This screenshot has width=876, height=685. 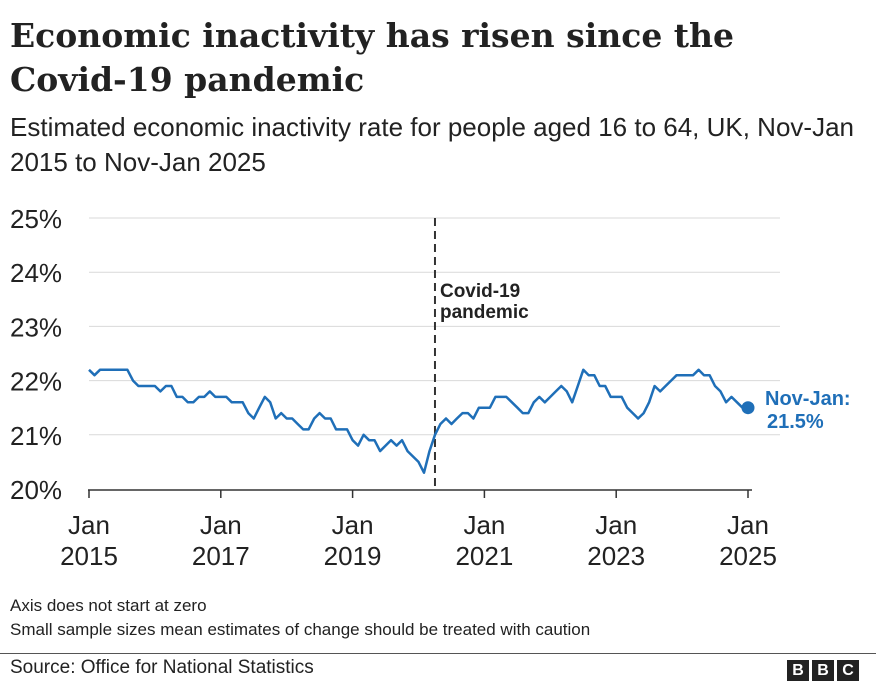 What do you see at coordinates (108, 605) in the screenshot?
I see `axis-note: Axis does not start at zero` at bounding box center [108, 605].